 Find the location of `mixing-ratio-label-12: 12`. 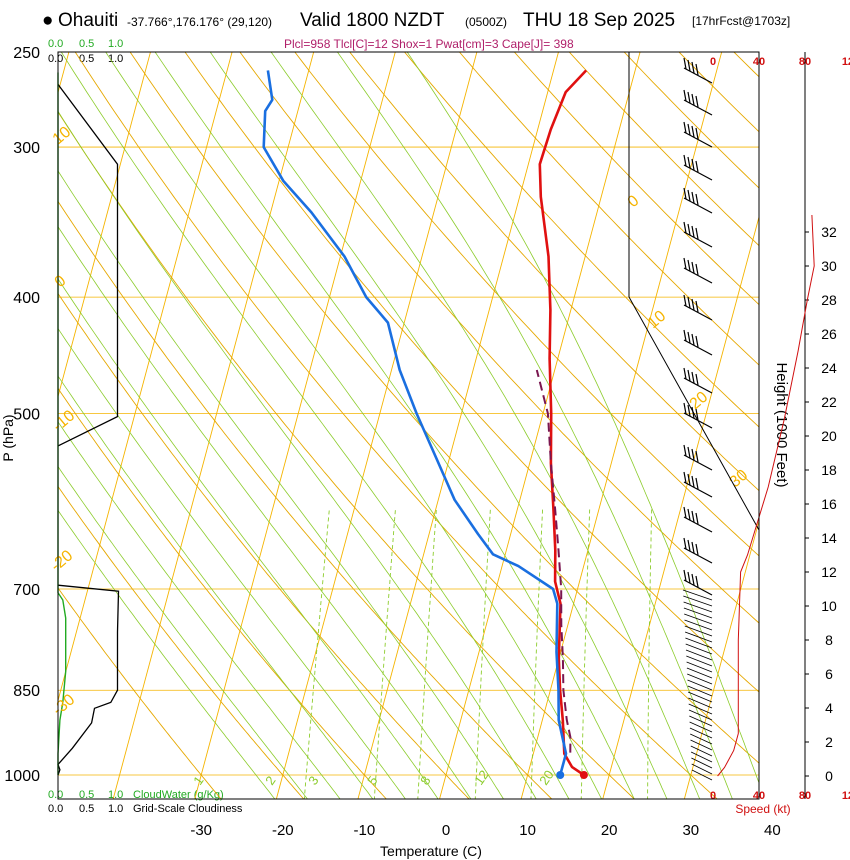

mixing-ratio-label-12: 12 is located at coordinates (481, 777).